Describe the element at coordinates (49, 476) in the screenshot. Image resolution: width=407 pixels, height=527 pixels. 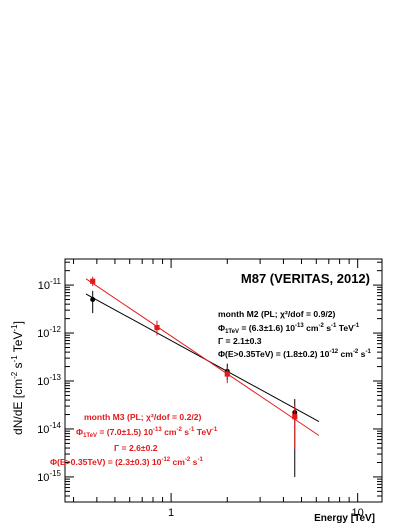
I see `y-tick-label: 10-15` at that location.